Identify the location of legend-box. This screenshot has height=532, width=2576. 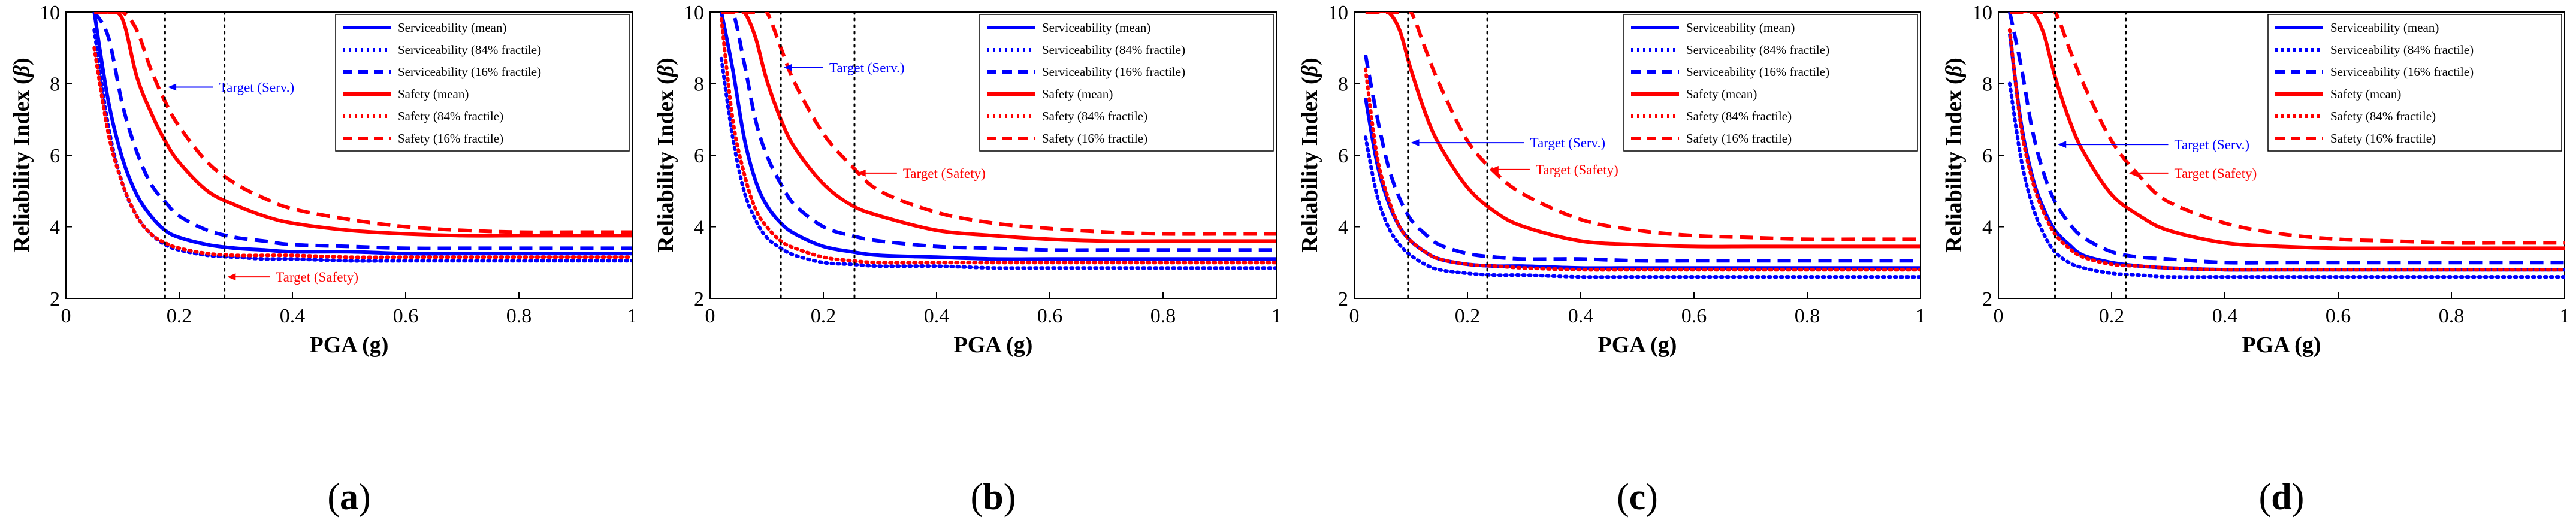
(1771, 83).